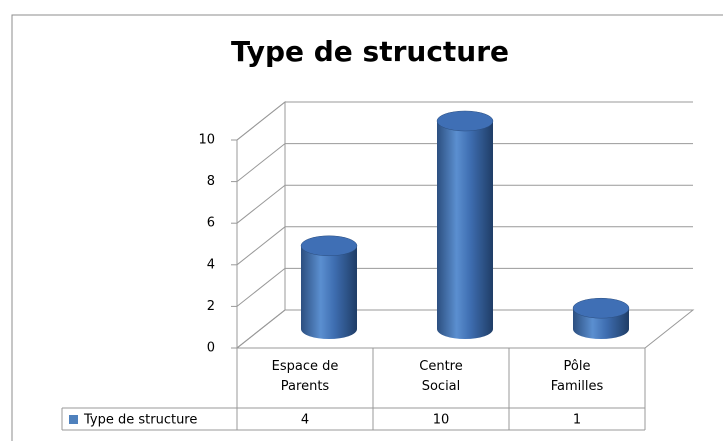 This screenshot has width=723, height=441. Describe the element at coordinates (211, 306) in the screenshot. I see `y-tick-label: 2` at that location.